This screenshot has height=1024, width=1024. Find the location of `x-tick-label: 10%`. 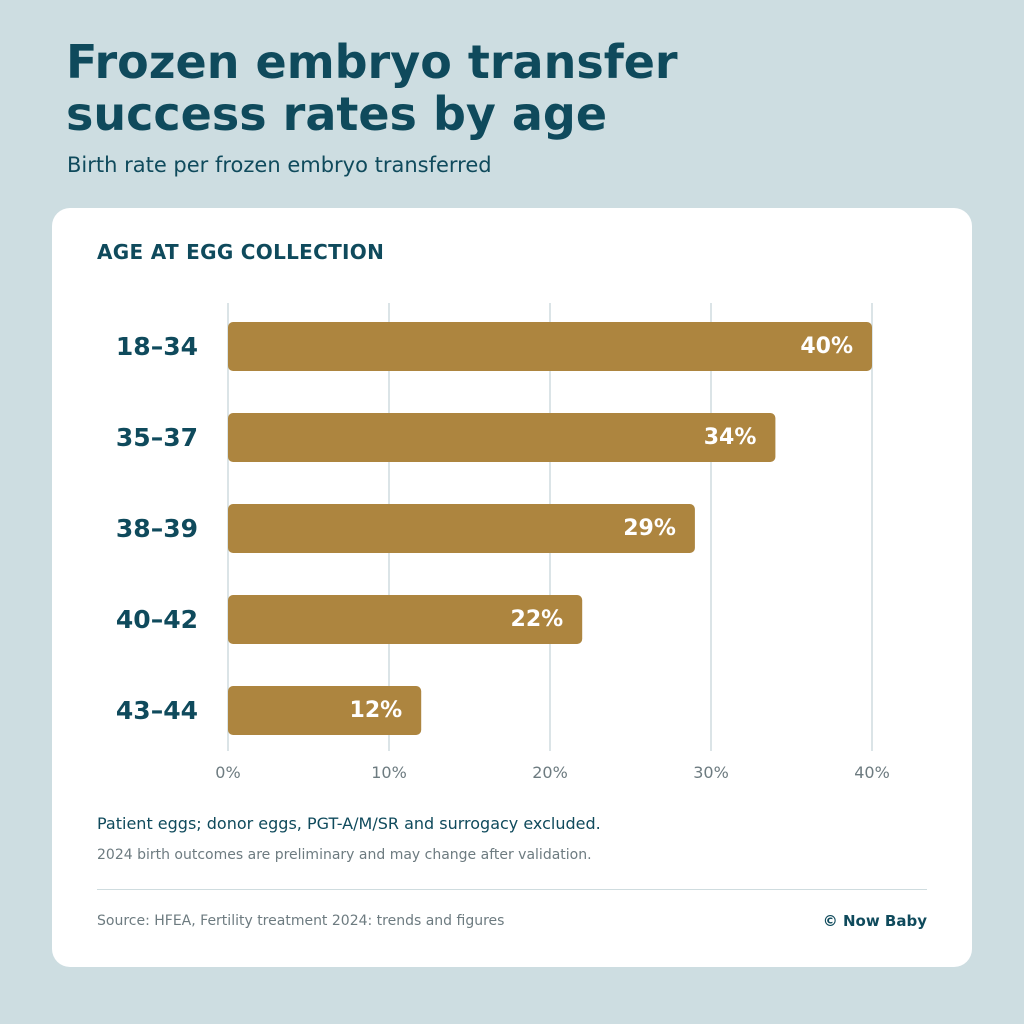

x-tick-label: 10% is located at coordinates (389, 772).